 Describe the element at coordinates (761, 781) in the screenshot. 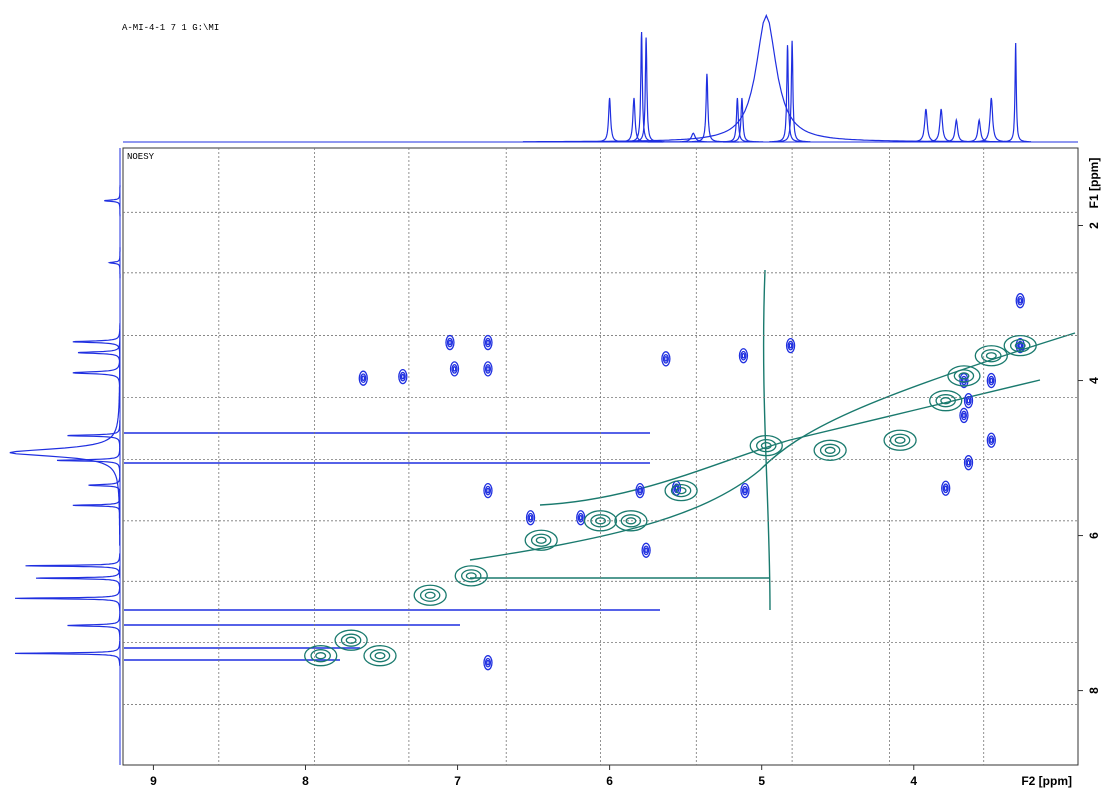

I see `x-tick-label: 5` at that location.